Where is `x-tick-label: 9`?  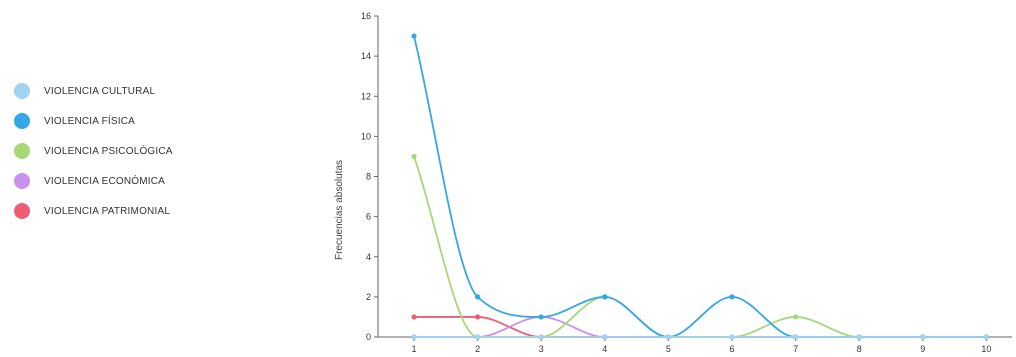
x-tick-label: 9 is located at coordinates (922, 349).